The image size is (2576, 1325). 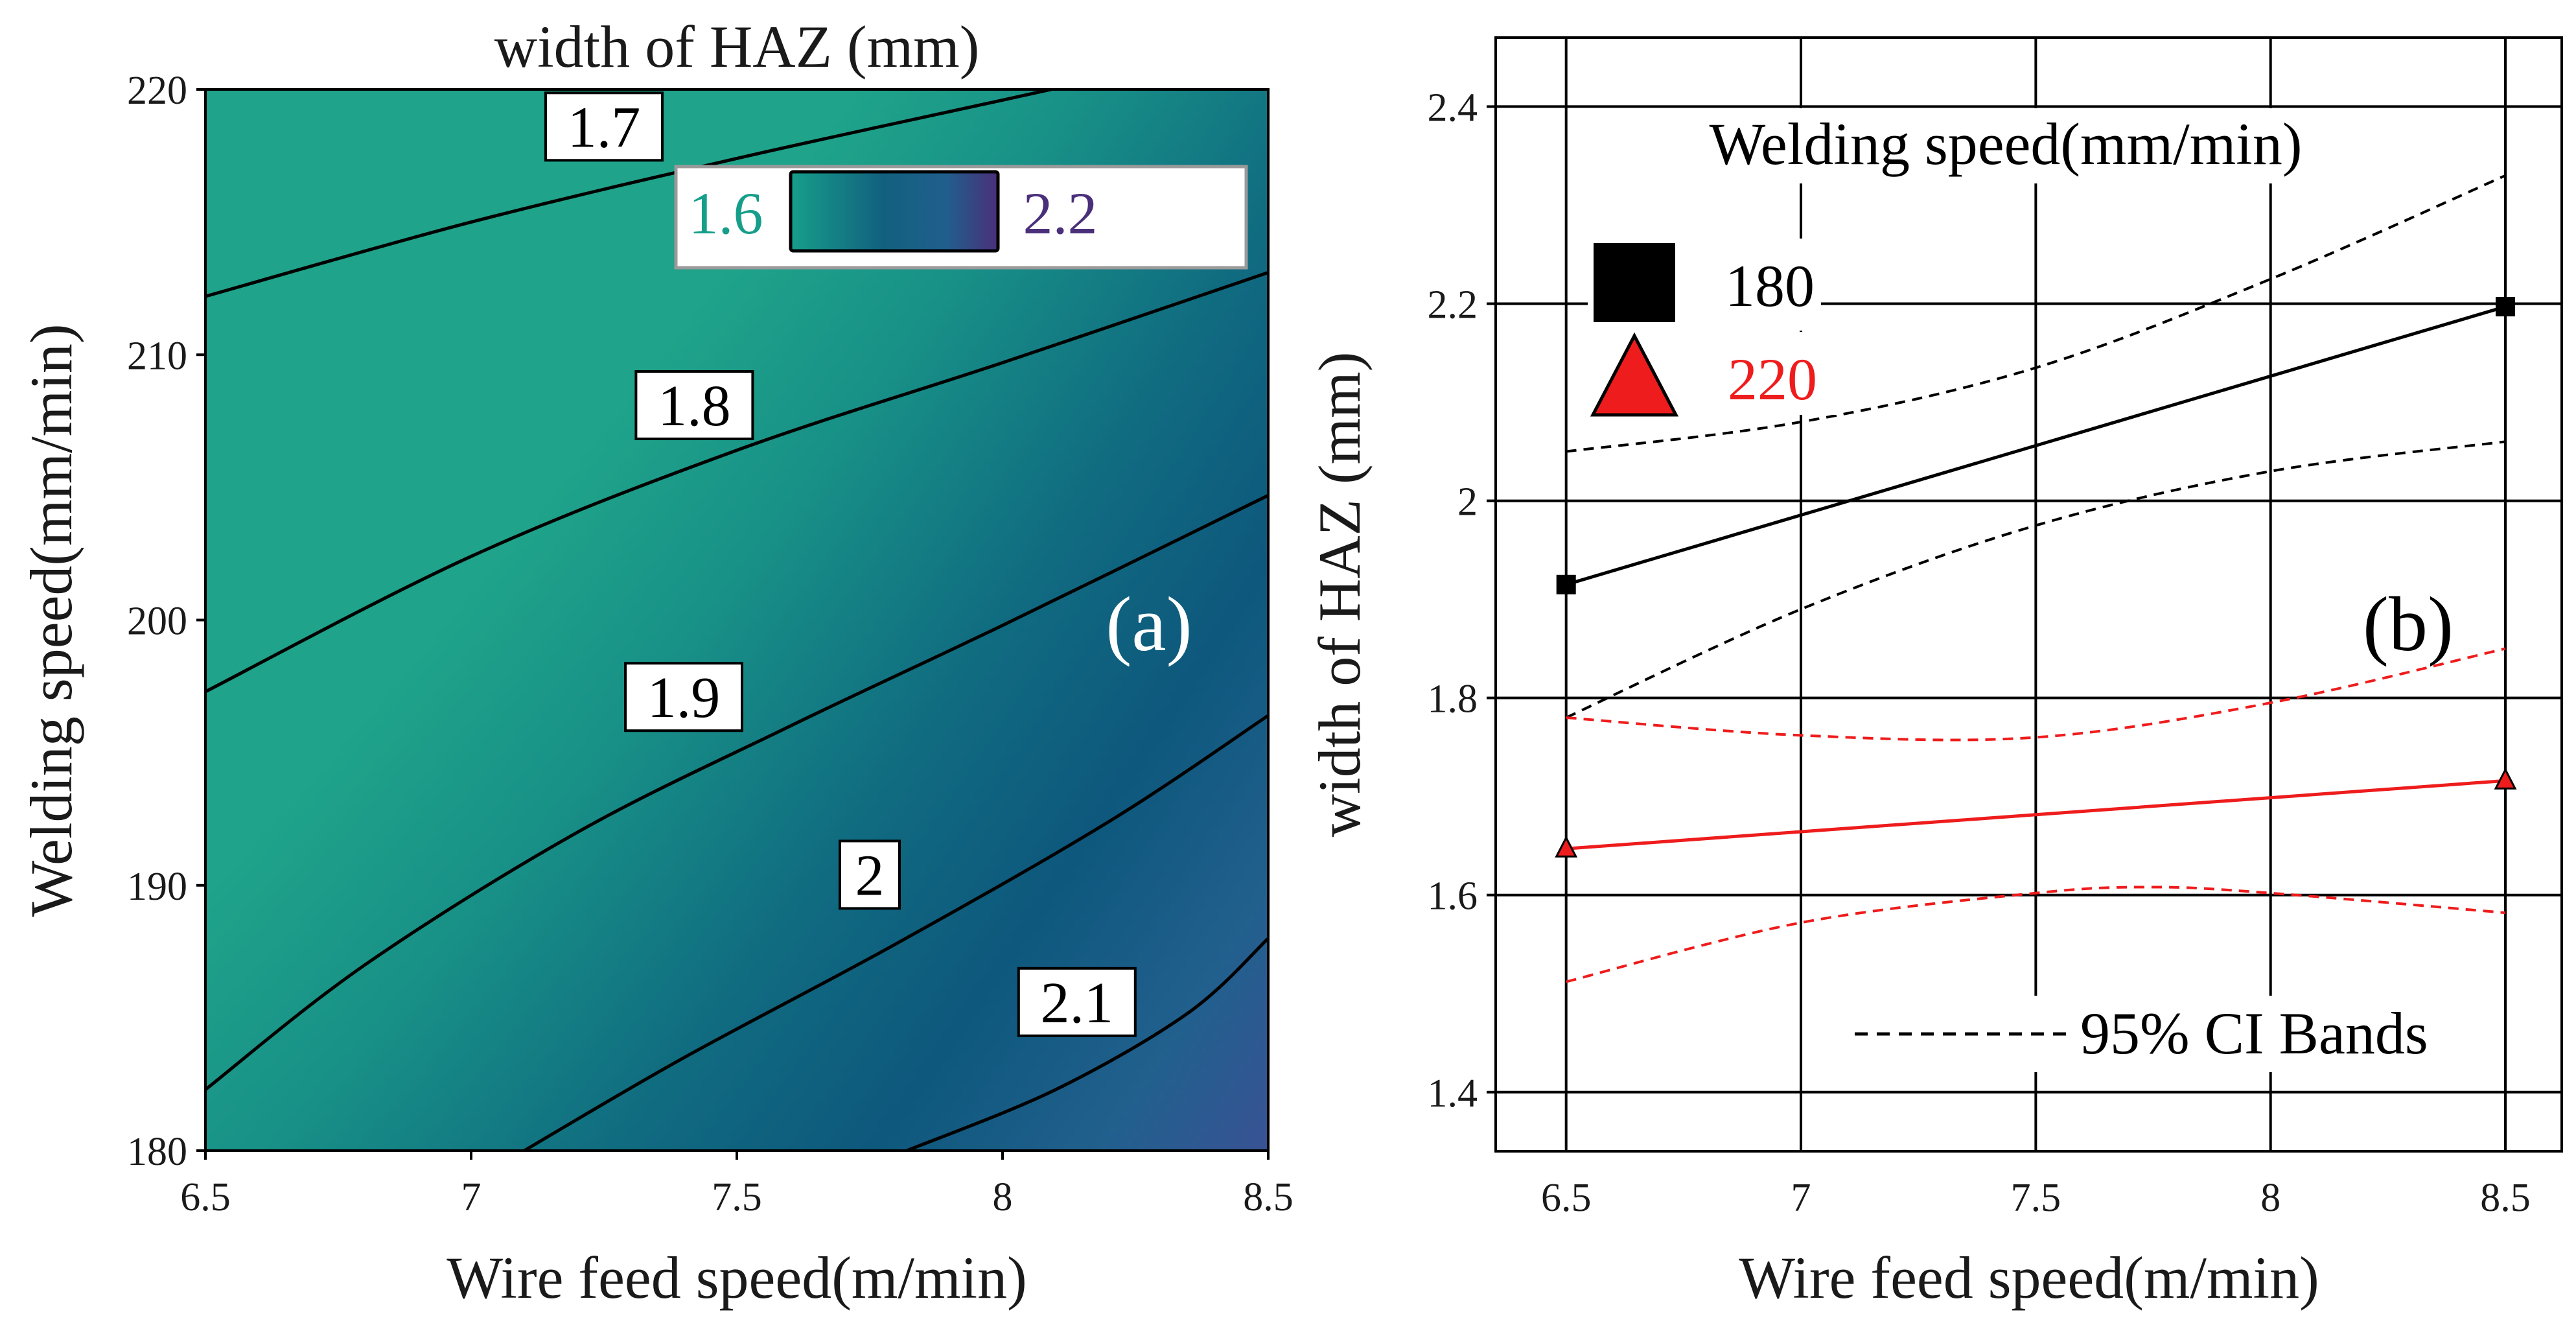 What do you see at coordinates (1453, 108) in the screenshot?
I see `y-tick-label: 2.4` at bounding box center [1453, 108].